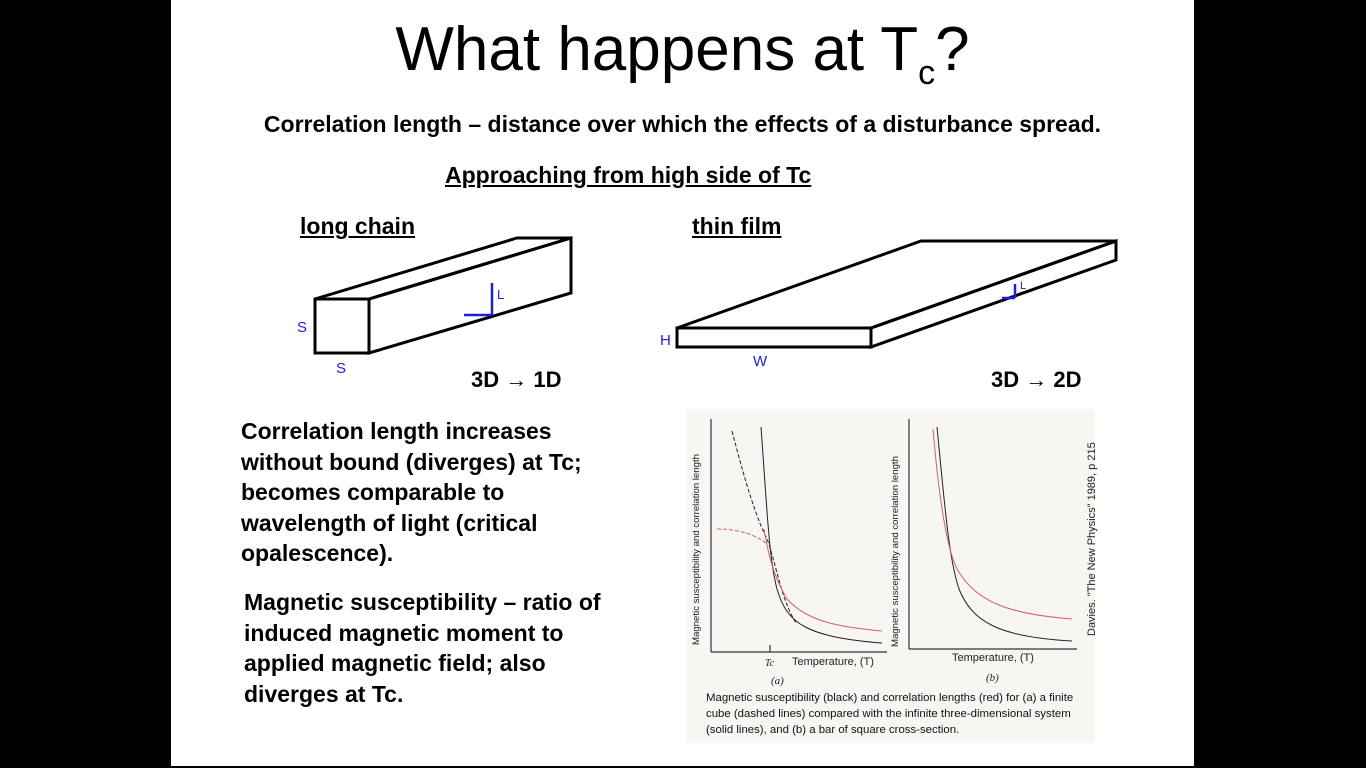 This screenshot has height=768, width=1366. What do you see at coordinates (1002, 524) in the screenshot?
I see `panel-b-correlation` at bounding box center [1002, 524].